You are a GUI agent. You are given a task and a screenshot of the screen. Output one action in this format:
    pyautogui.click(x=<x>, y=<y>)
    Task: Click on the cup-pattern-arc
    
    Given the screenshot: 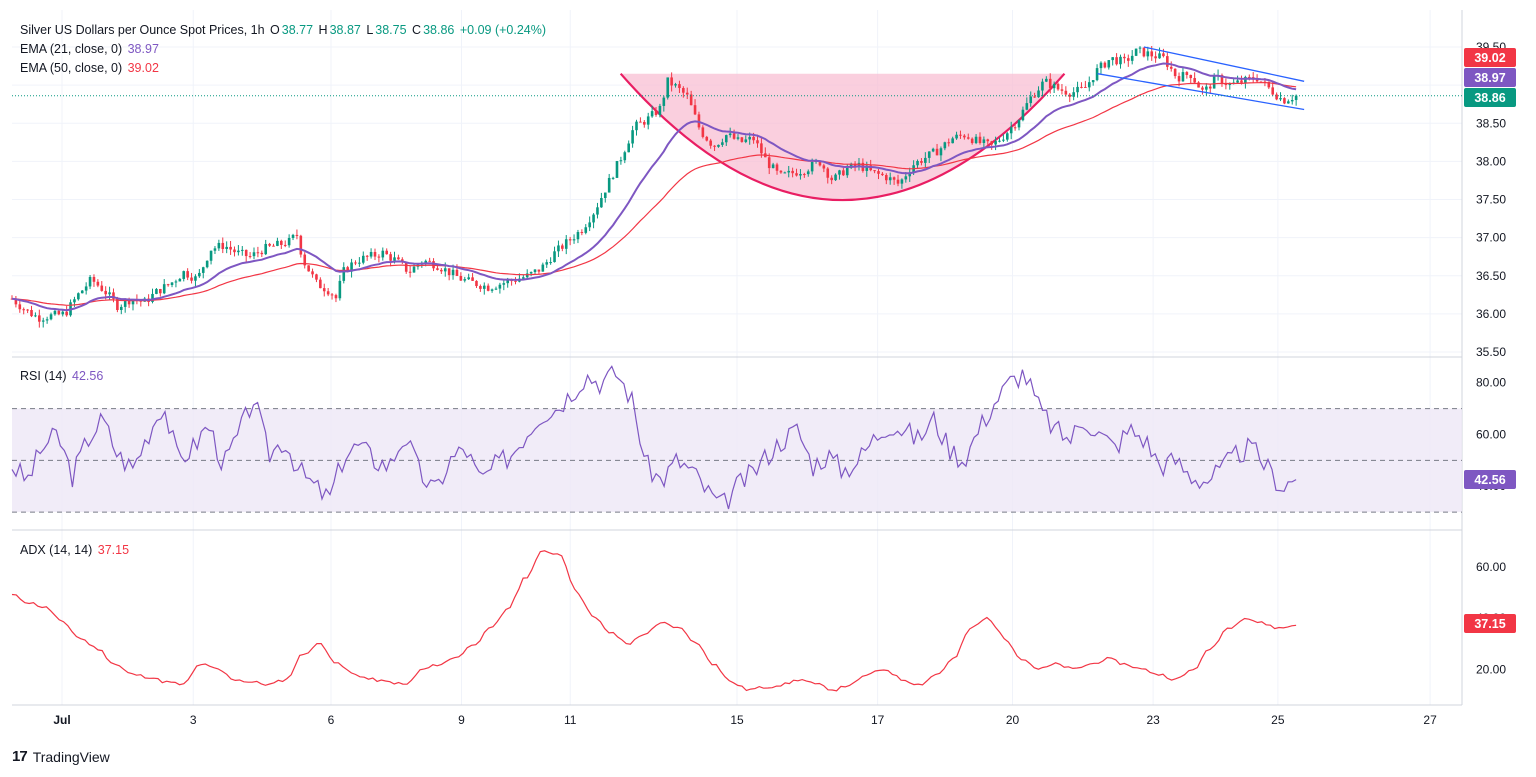 What is the action you would take?
    pyautogui.click(x=842, y=136)
    